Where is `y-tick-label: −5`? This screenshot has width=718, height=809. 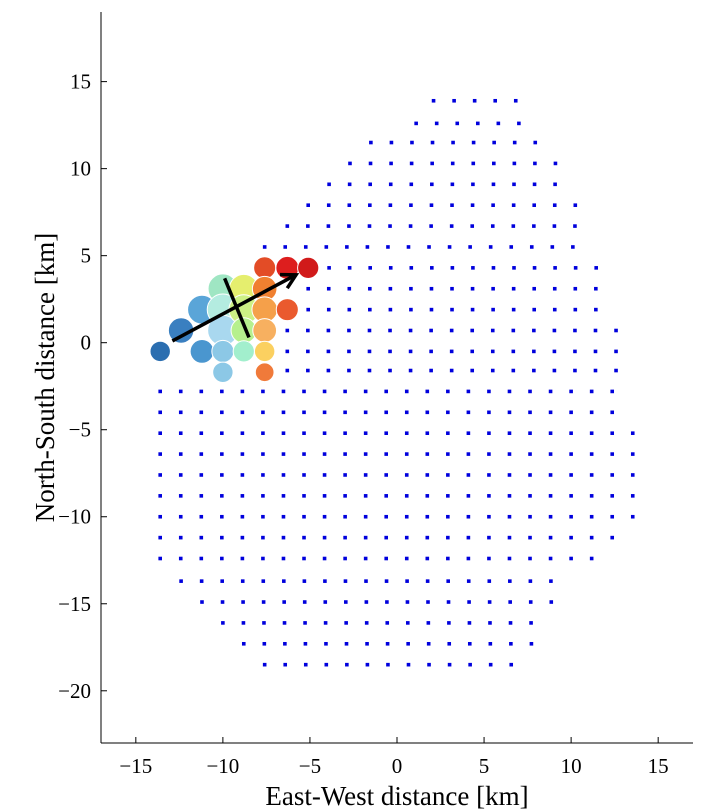
y-tick-label: −5 is located at coordinates (80, 430).